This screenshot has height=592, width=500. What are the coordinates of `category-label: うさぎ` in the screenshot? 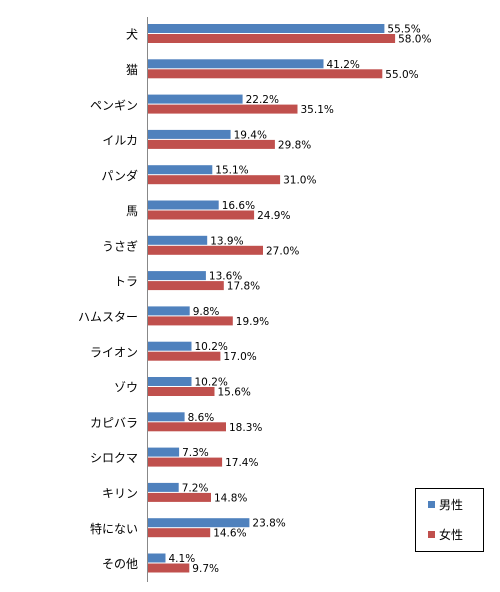 It's located at (120, 246).